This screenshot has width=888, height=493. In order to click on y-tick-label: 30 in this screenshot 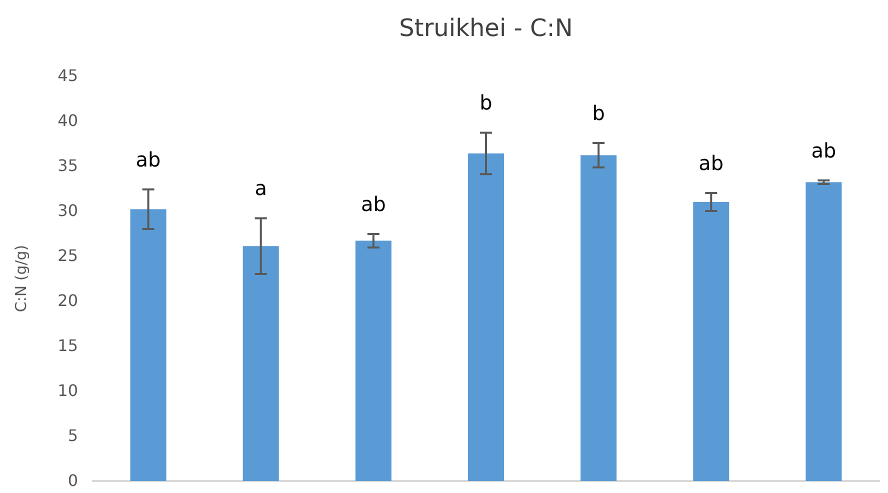, I will do `click(68, 210)`.